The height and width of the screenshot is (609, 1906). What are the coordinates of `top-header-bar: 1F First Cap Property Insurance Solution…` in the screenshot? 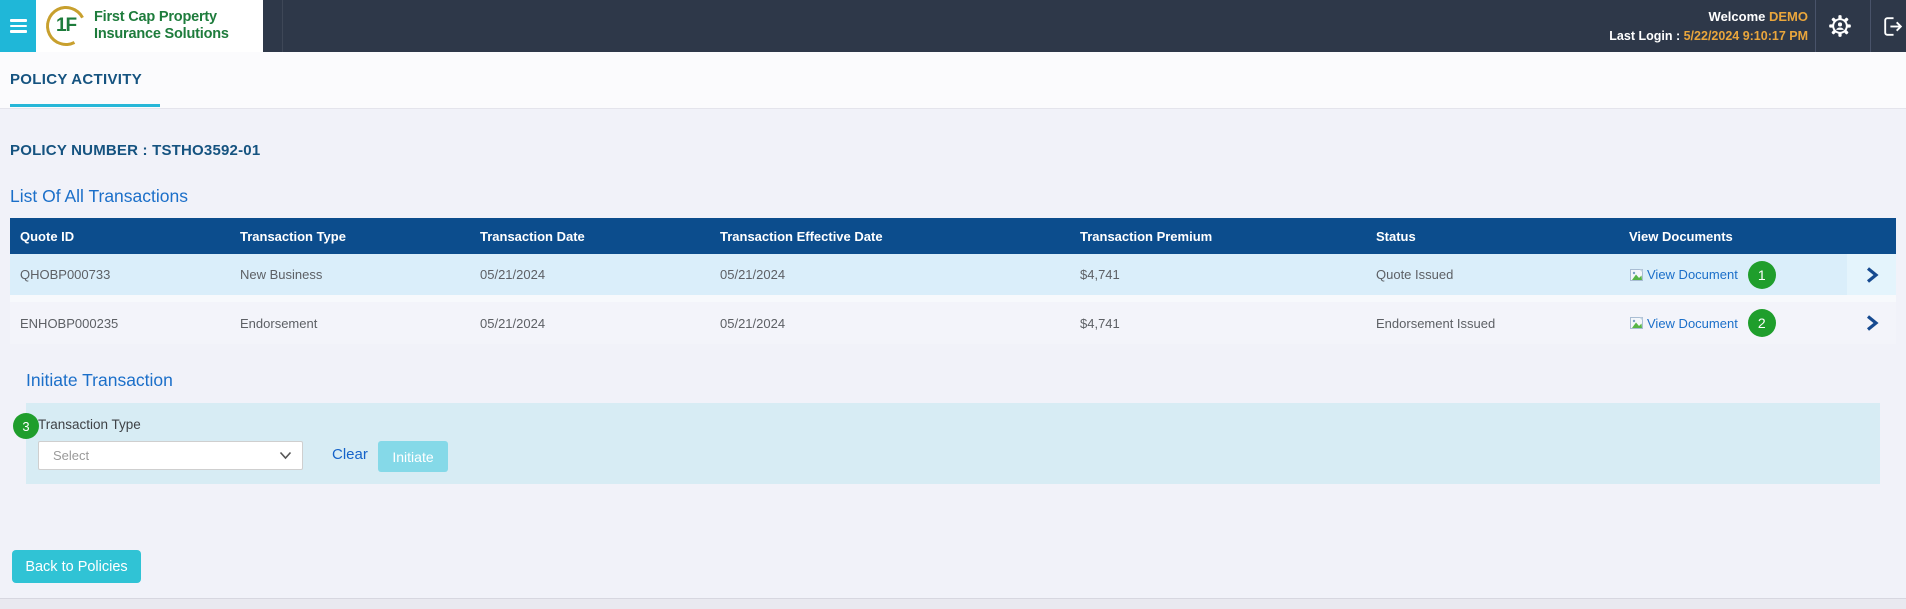 It's located at (953, 26).